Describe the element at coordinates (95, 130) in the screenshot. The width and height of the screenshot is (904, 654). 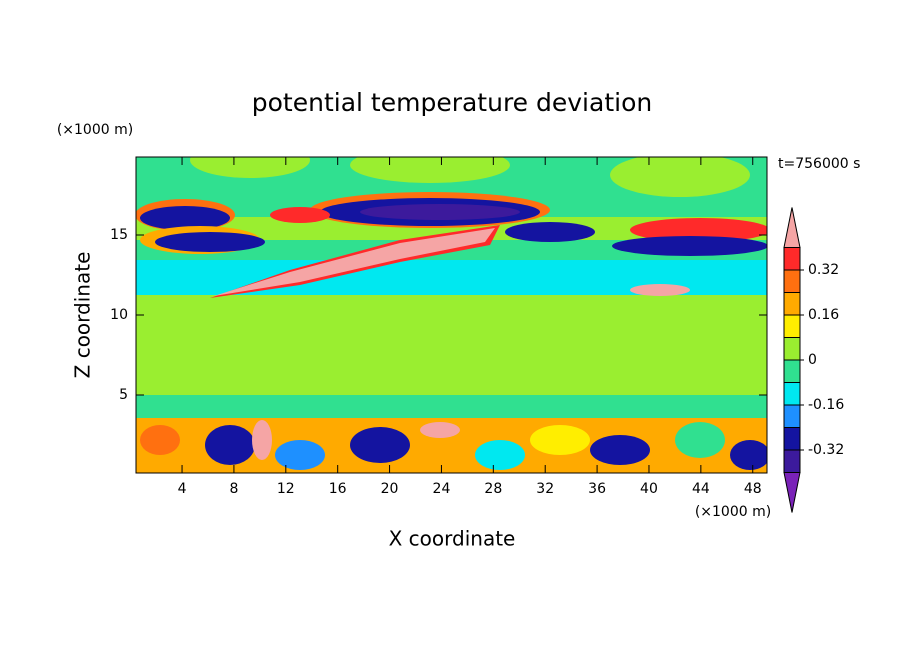
I see `y-unit: (×1000 m)` at that location.